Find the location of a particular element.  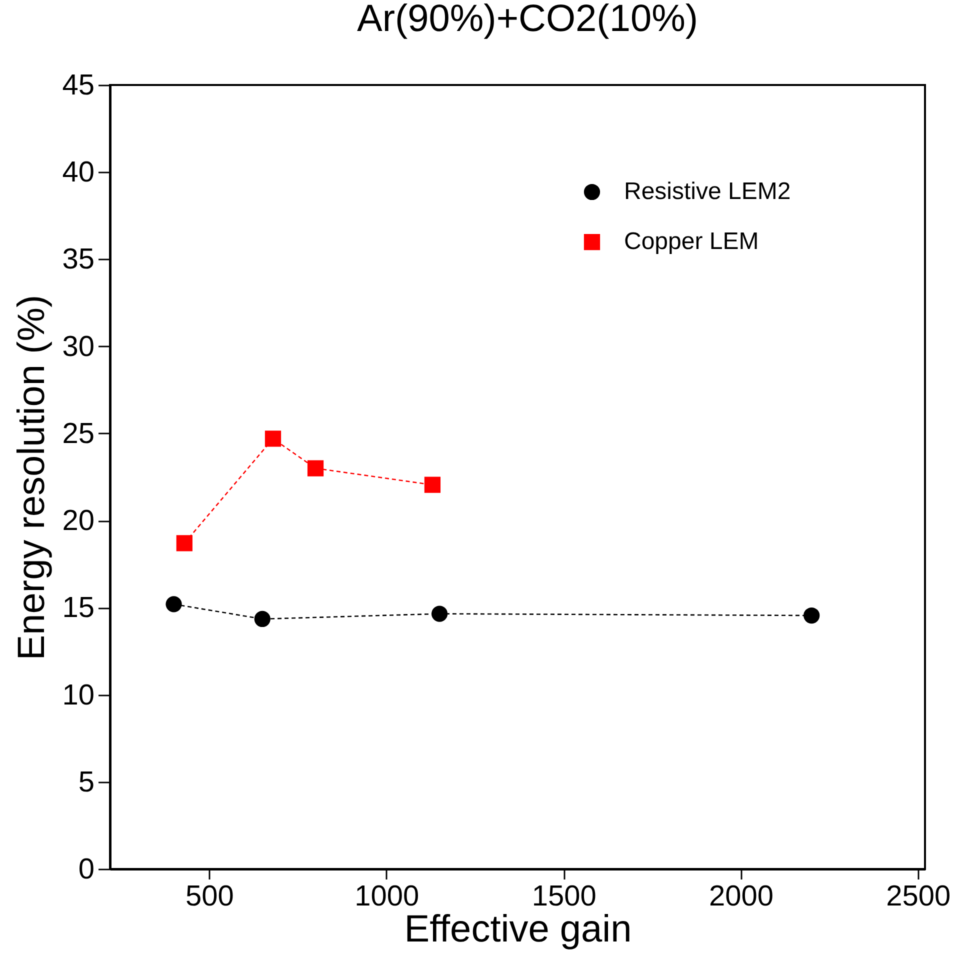

y-tick-label: 0 is located at coordinates (86, 870).